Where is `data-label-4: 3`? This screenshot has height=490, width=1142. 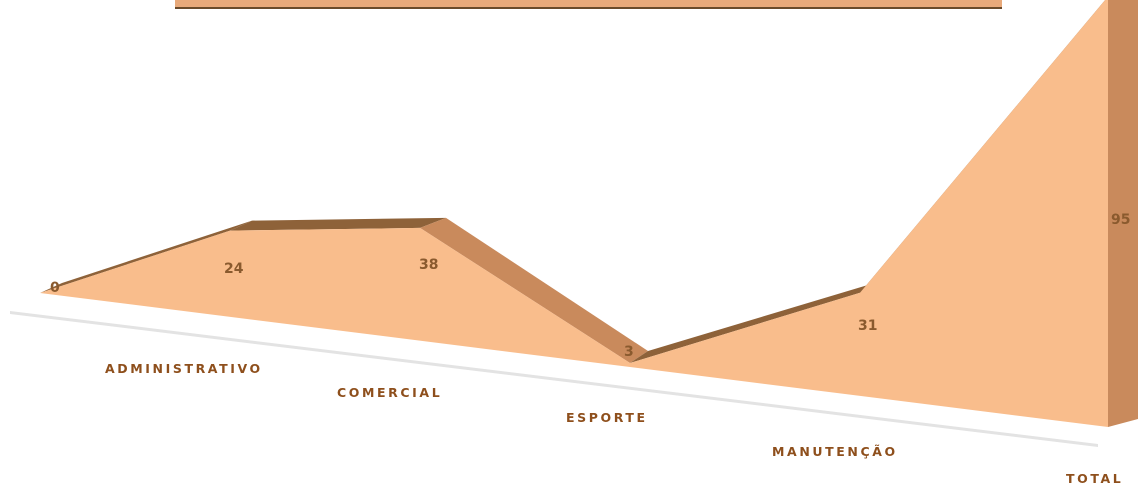
data-label-4: 3 is located at coordinates (629, 352).